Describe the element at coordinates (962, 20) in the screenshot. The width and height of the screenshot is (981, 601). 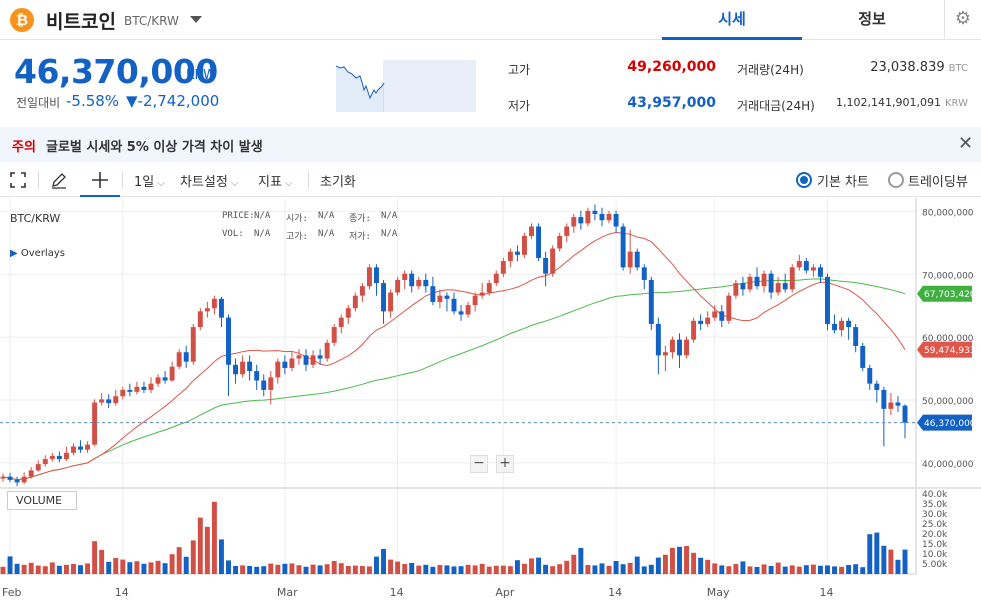
I see `gear-icon: ⚙` at that location.